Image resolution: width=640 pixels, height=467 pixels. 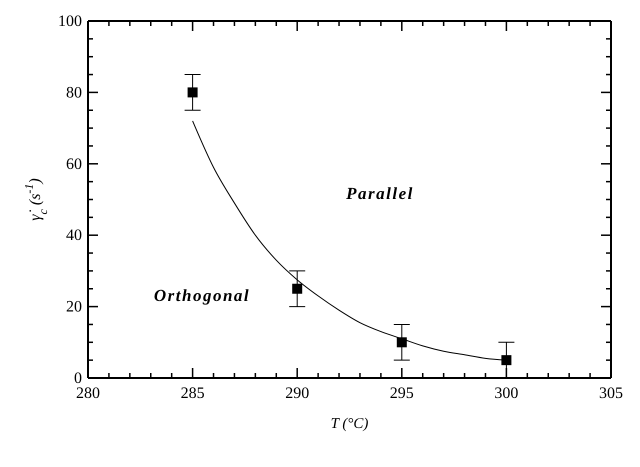 What do you see at coordinates (74, 93) in the screenshot?
I see `y-tick-label: 80` at bounding box center [74, 93].